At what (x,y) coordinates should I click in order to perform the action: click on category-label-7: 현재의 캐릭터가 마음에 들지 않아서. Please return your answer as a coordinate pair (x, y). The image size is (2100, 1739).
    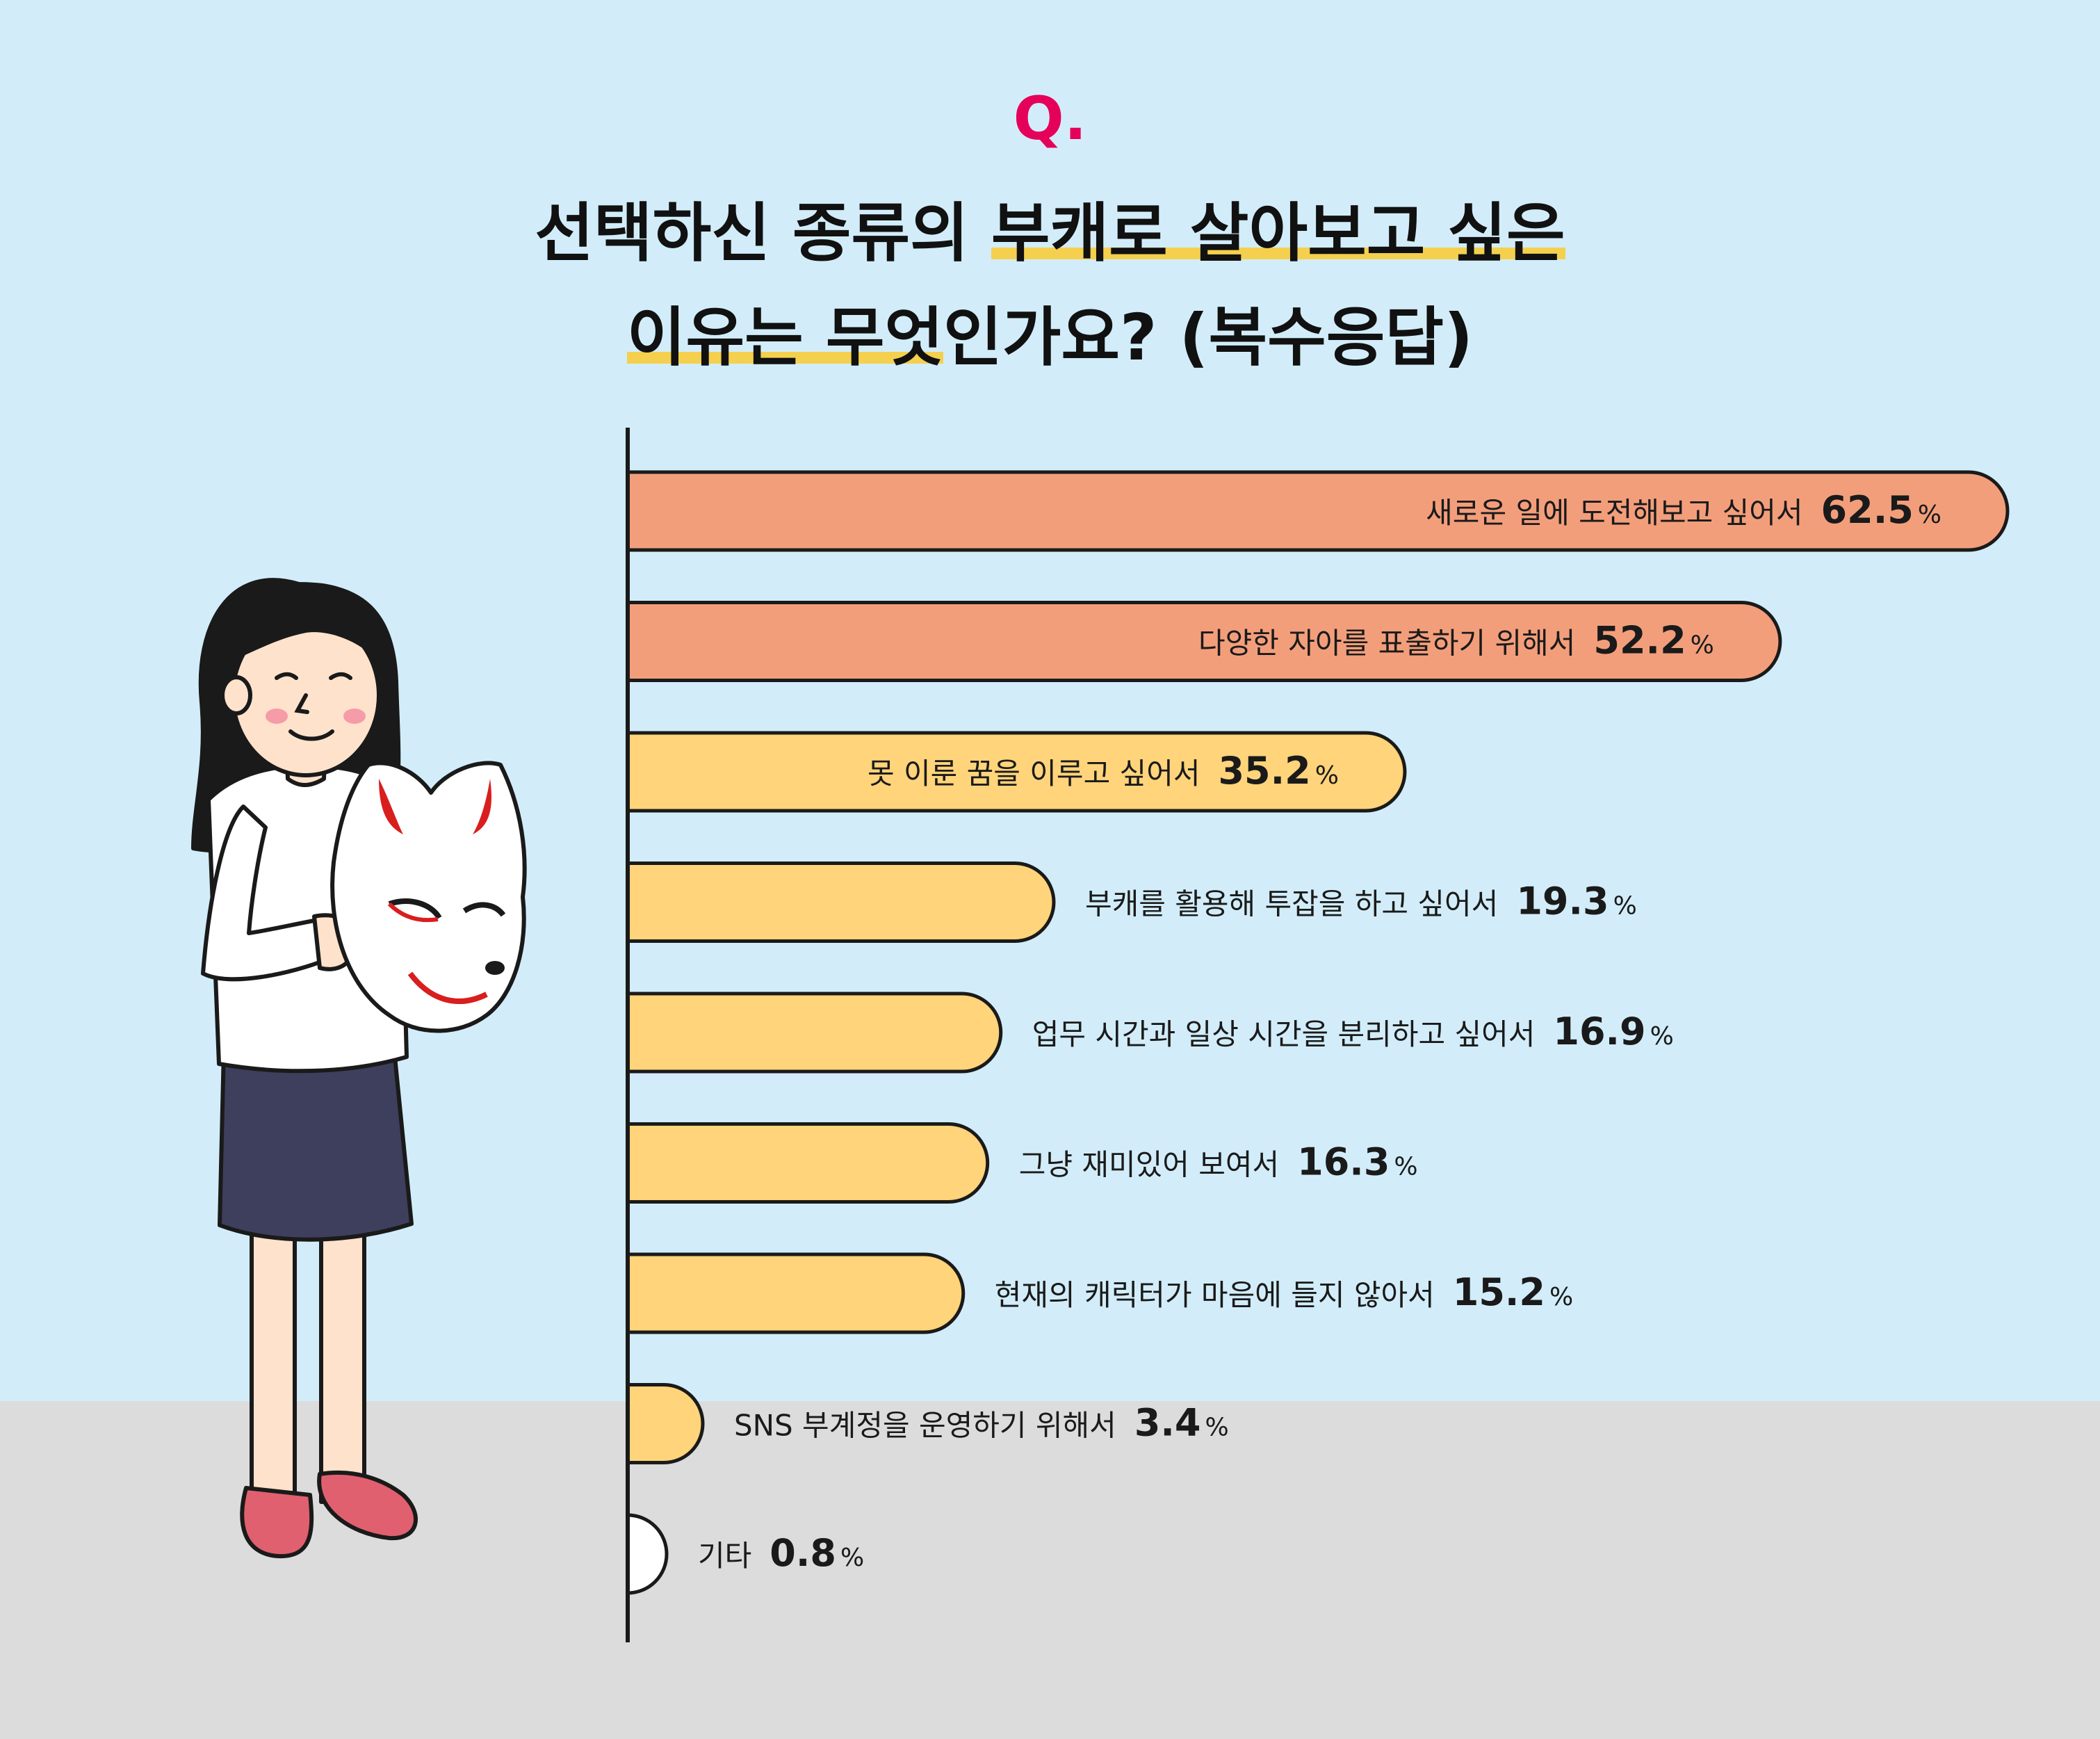
    Looking at the image, I should click on (1215, 1295).